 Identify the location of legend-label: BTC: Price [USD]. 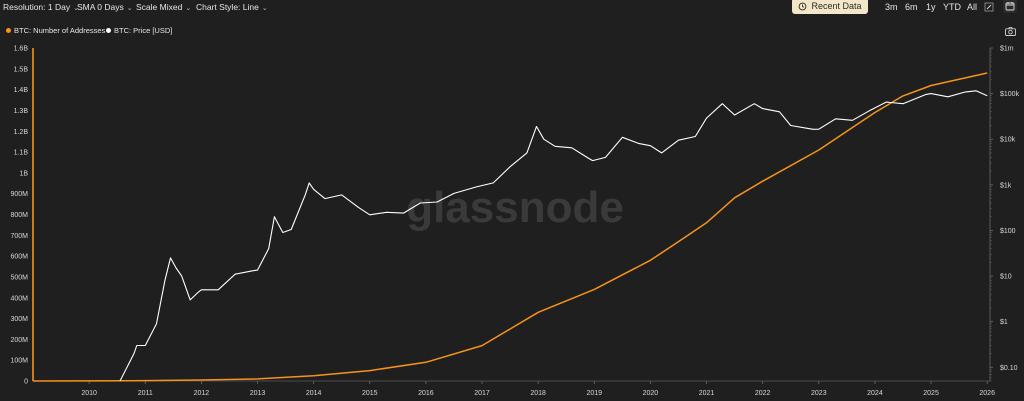
(143, 30).